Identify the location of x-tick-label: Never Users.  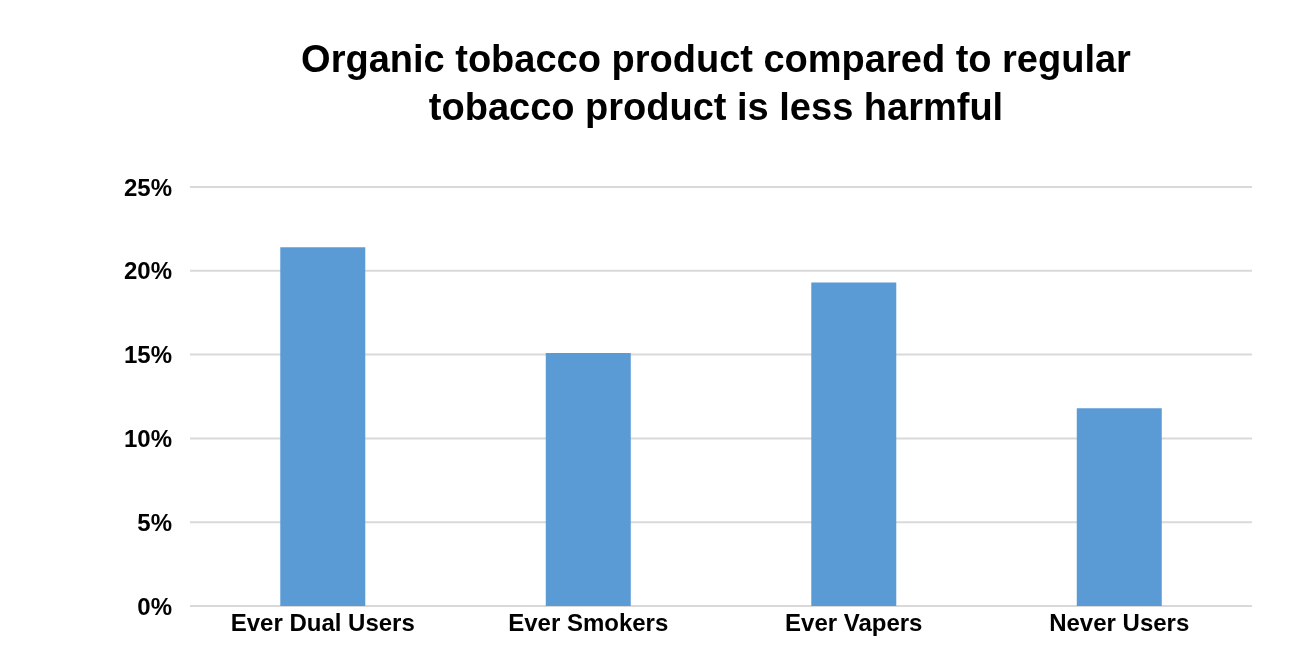
(1119, 623).